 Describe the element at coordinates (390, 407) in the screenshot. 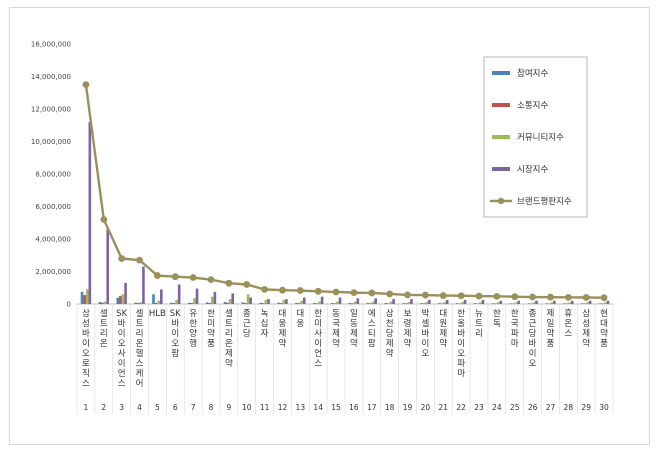

I see `rank-label: 18` at that location.